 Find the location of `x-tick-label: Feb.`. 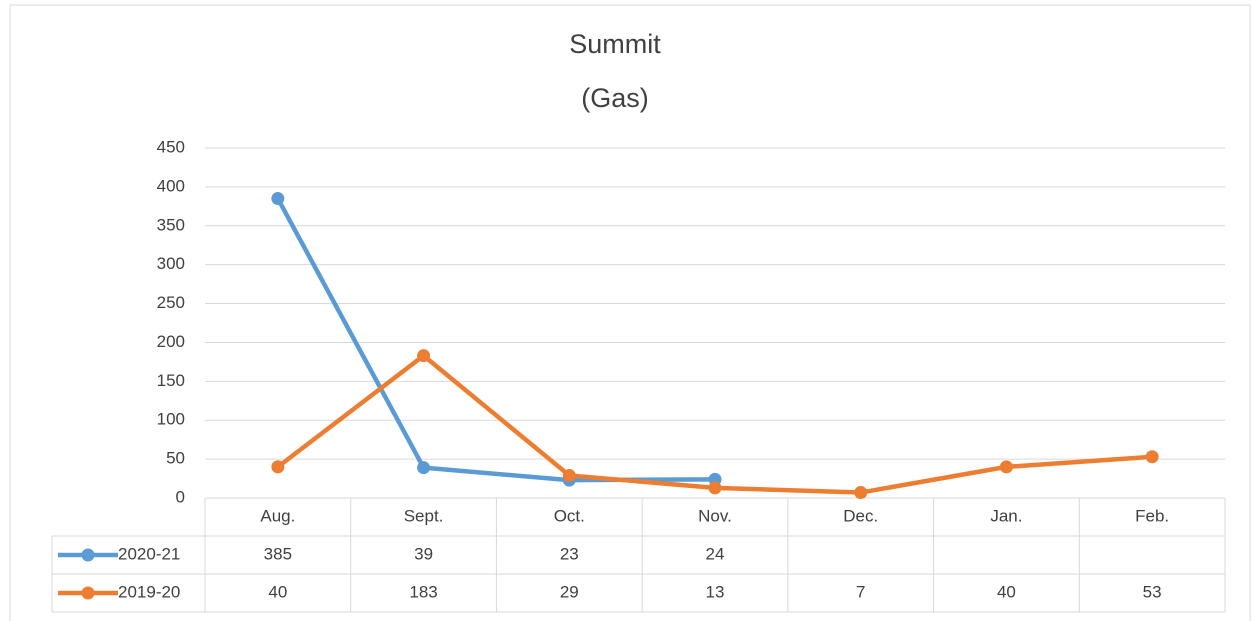

x-tick-label: Feb. is located at coordinates (1152, 515).